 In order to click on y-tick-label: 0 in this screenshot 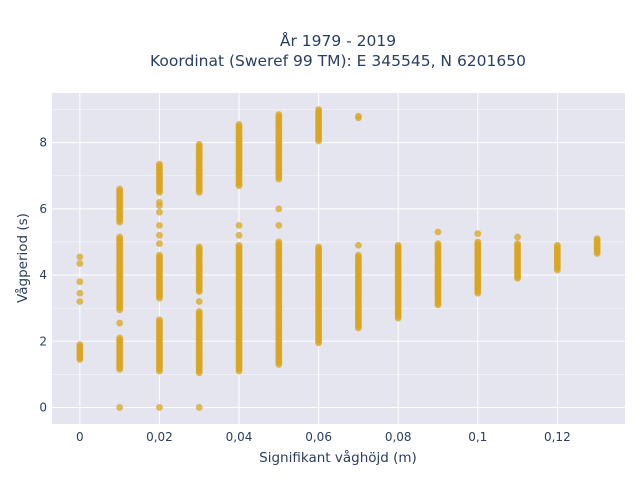, I will do `click(43, 407)`.